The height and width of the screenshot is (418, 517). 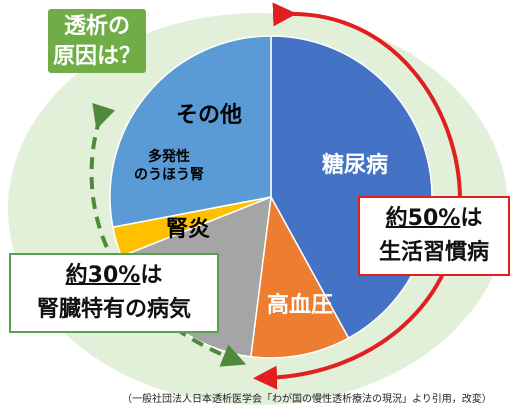 I want to click on title-badge: 透析の 原因は？, so click(x=97, y=41).